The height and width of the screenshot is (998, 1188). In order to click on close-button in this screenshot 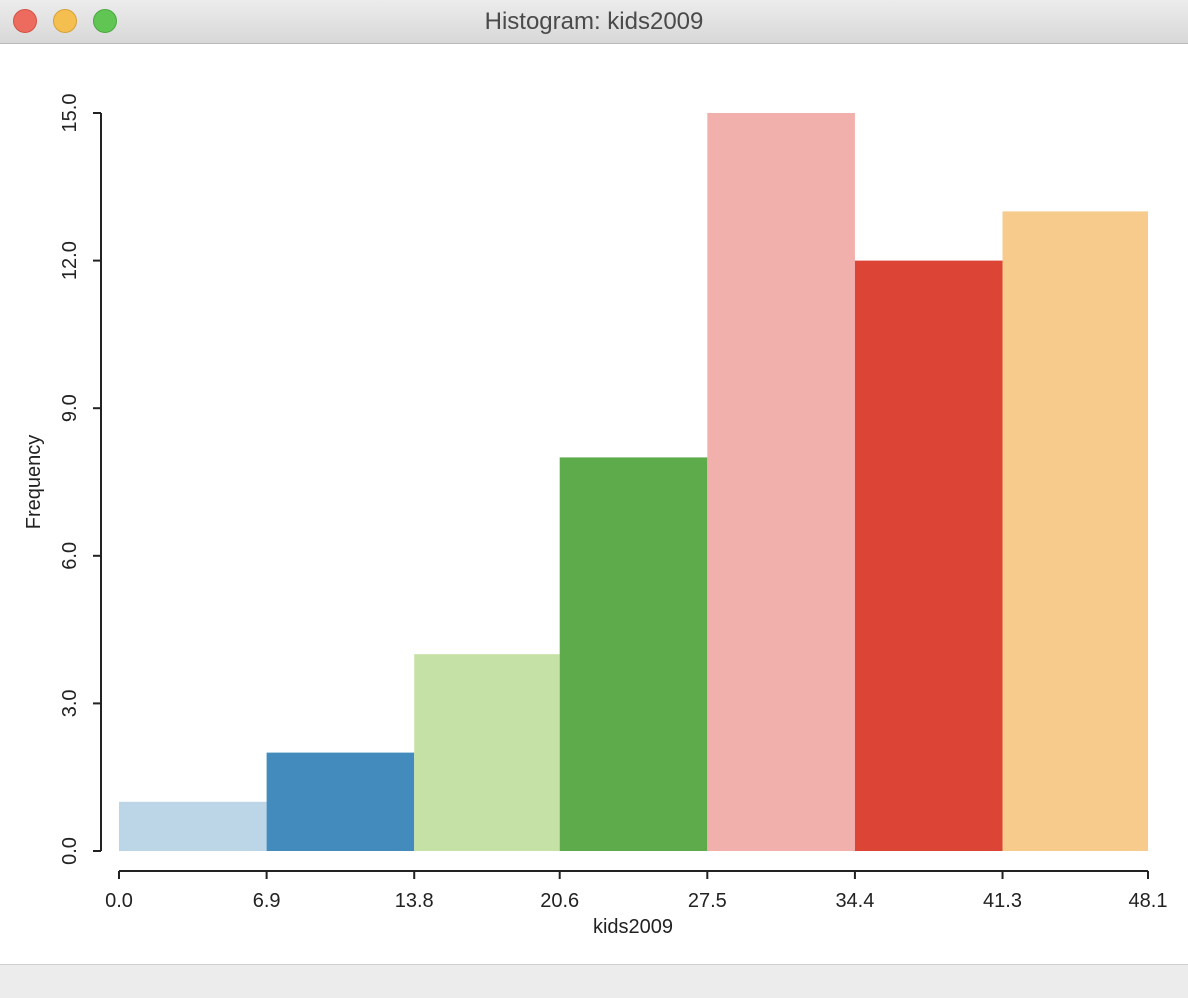, I will do `click(25, 21)`.